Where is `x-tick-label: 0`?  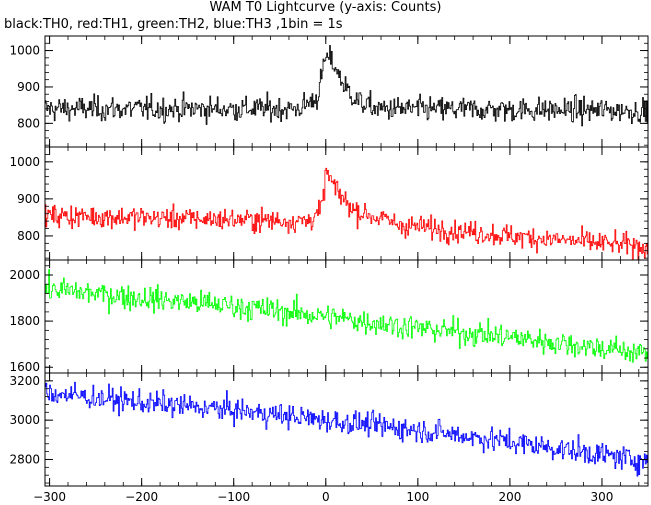 x-tick-label: 0 is located at coordinates (326, 497).